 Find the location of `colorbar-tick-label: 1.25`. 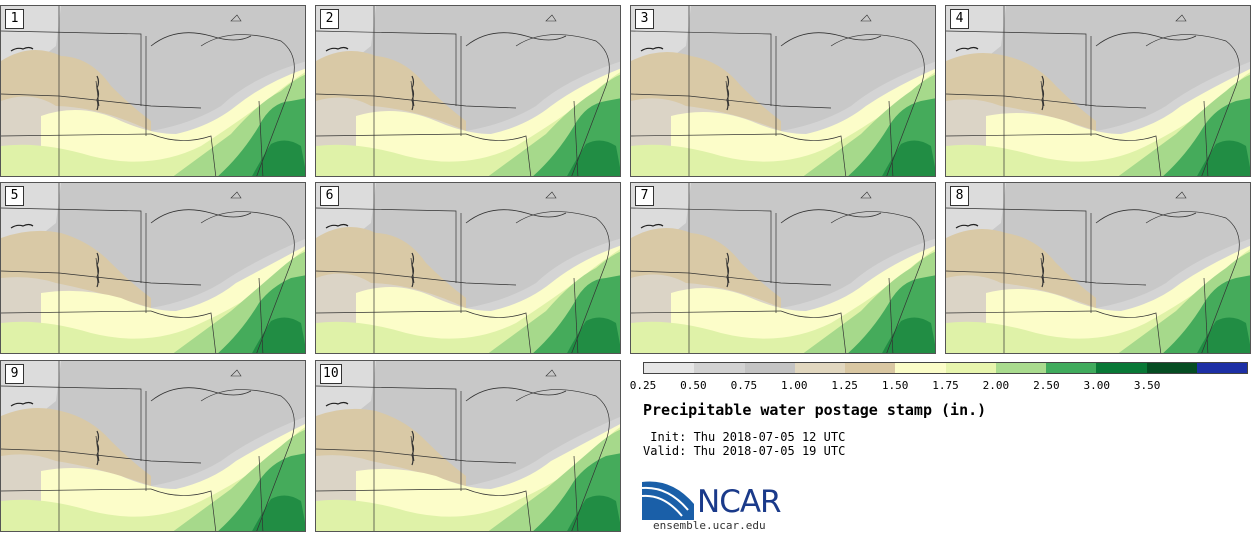

colorbar-tick-label: 1.25 is located at coordinates (844, 385).